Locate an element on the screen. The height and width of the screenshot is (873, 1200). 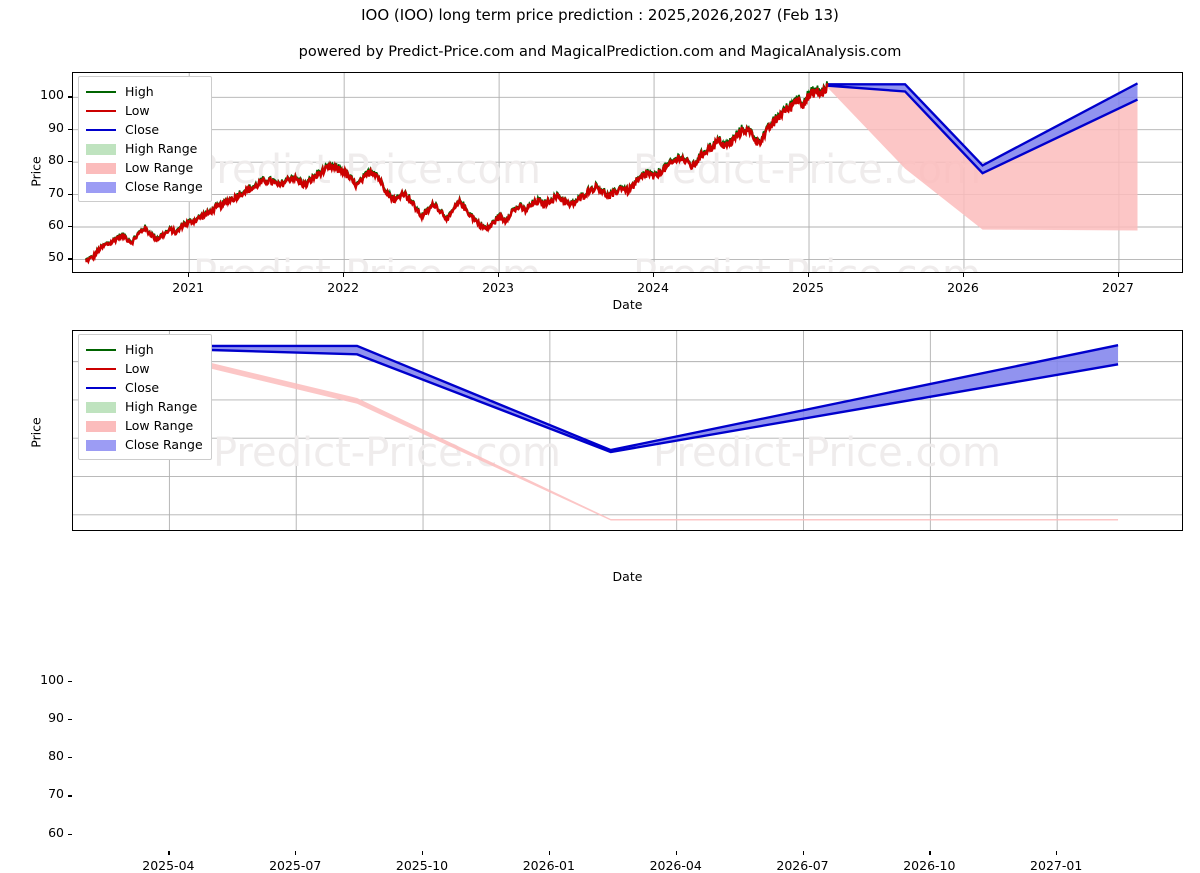
x-tick-label: 2022 is located at coordinates (343, 287).